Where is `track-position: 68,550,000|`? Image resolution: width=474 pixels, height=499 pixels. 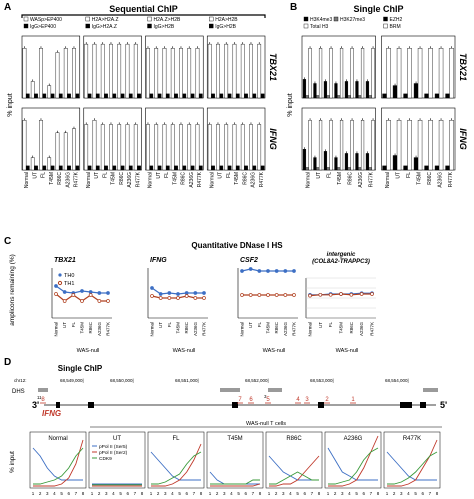
track-position: 68,550,000| is located at coordinates (122, 380).